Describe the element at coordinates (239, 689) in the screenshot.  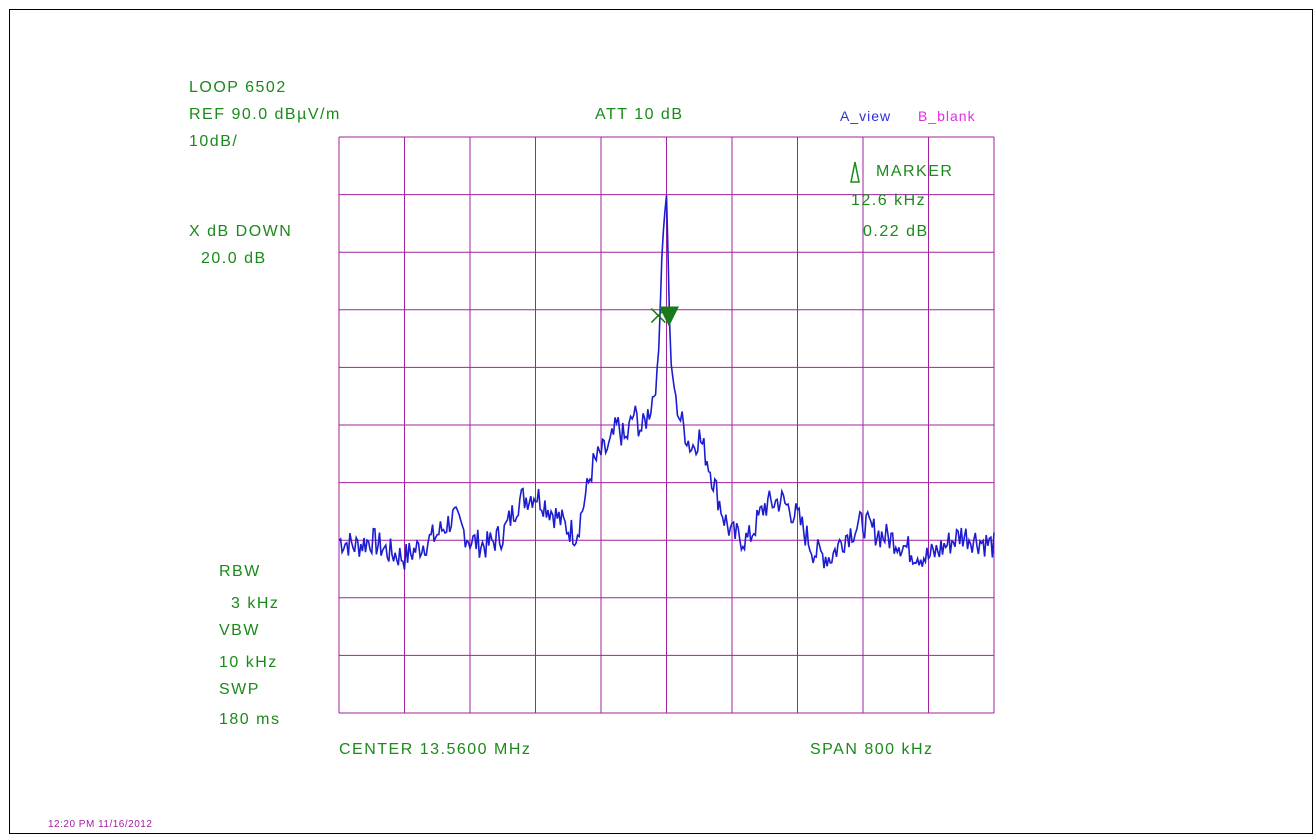
I see `sweep-label: SWP` at that location.